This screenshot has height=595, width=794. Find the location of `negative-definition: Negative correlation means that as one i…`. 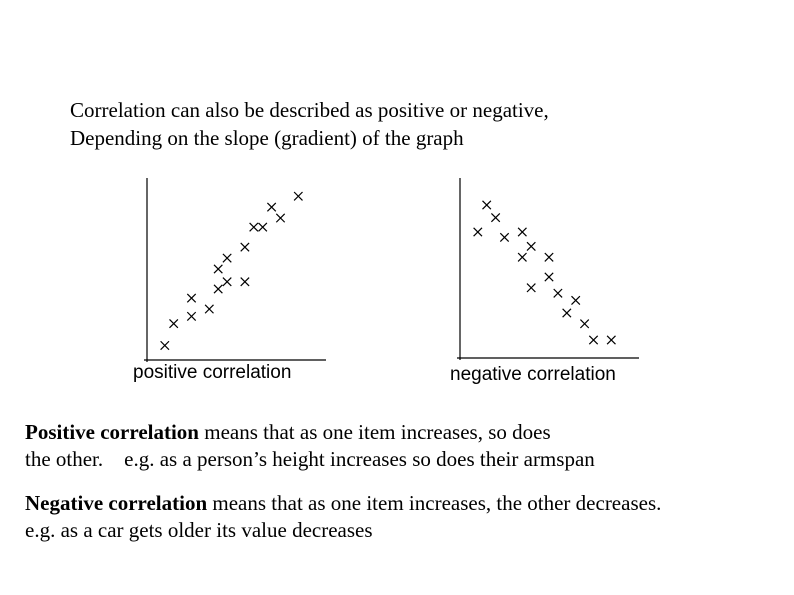

negative-definition: Negative correlation means that as one i… is located at coordinates (343, 517).